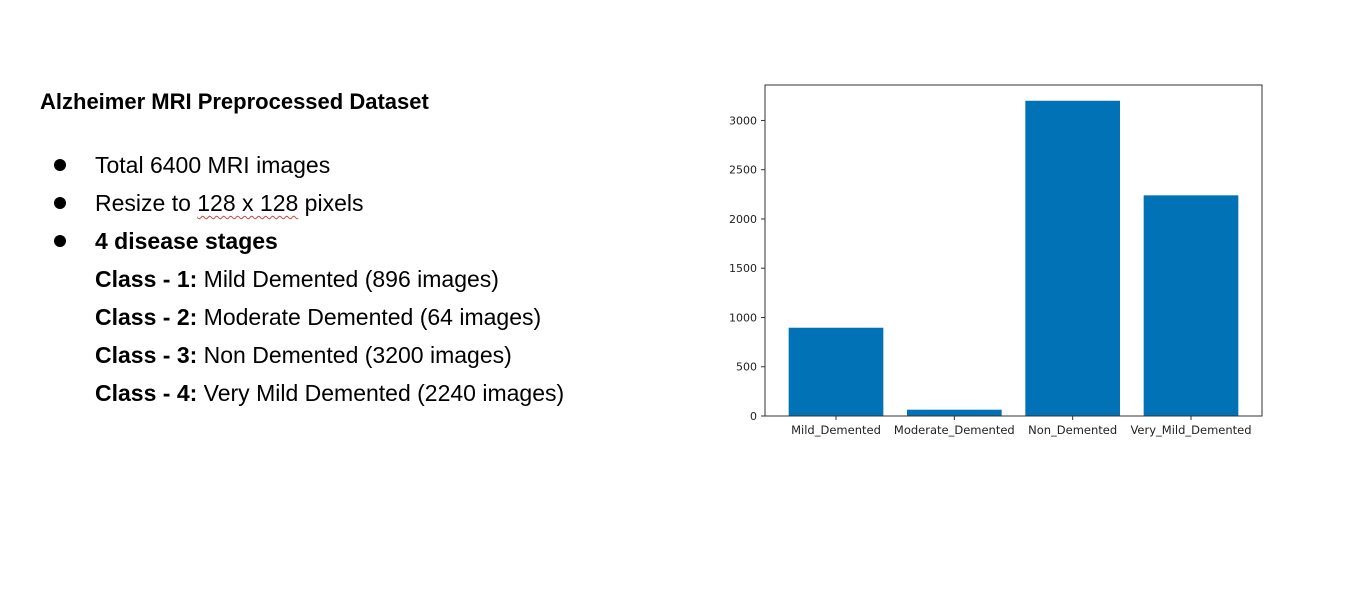 The image size is (1364, 603). I want to click on bar-Very_Mild_Demented, so click(1191, 305).